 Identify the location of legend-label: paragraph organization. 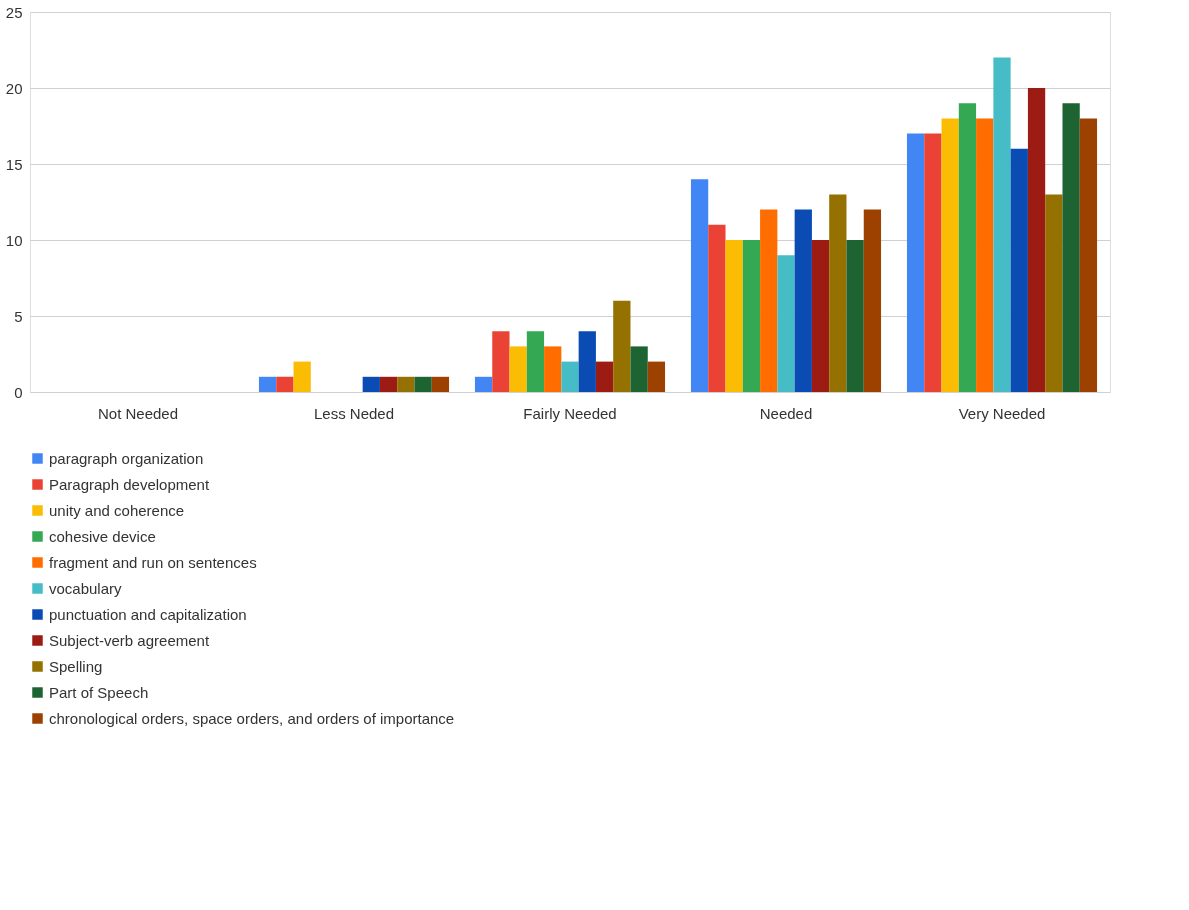
(126, 458).